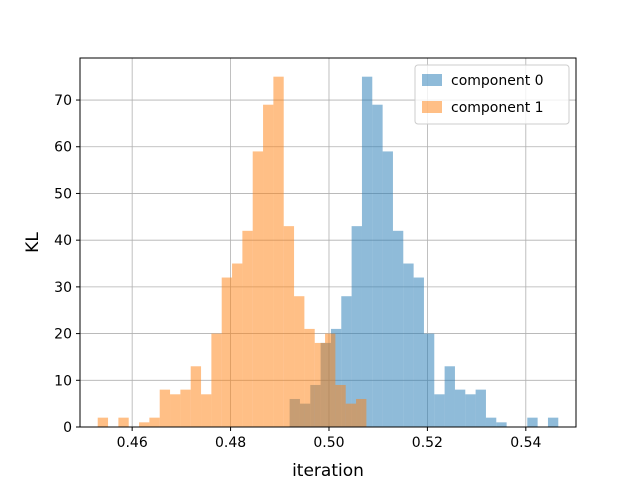 The height and width of the screenshot is (480, 640). What do you see at coordinates (63, 241) in the screenshot?
I see `y-tick-label: 40` at bounding box center [63, 241].